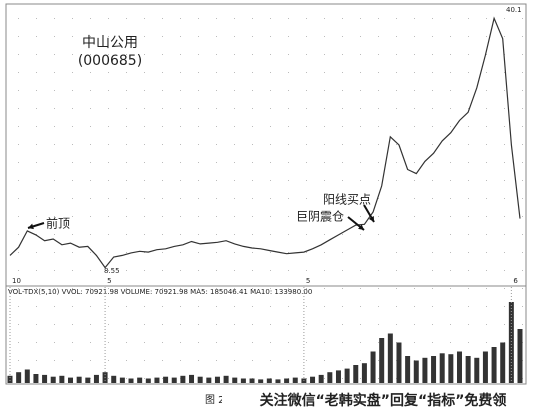 The image size is (544, 413). I want to click on watermark: 关注微信“老韩实盘”回复“指标”免费领, so click(383, 400).